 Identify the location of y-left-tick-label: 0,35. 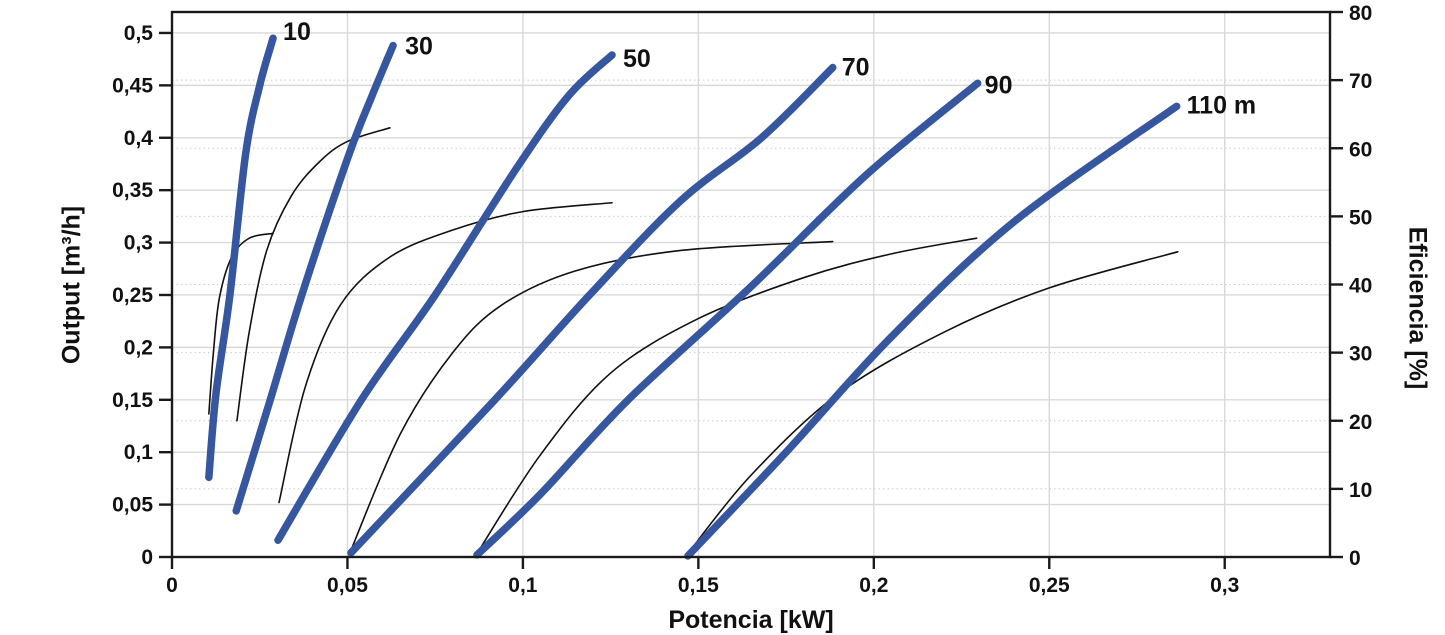
(132, 190).